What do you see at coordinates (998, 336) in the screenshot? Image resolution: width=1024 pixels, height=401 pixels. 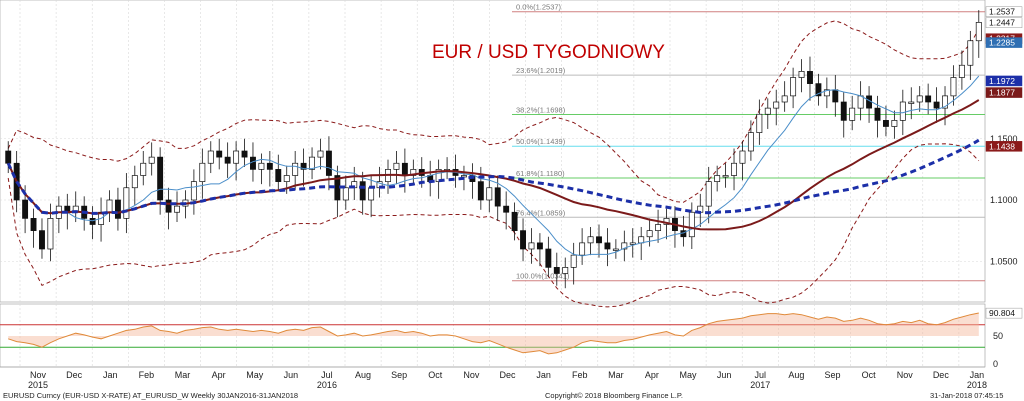 I see `rsi-tick-label: 50` at bounding box center [998, 336].